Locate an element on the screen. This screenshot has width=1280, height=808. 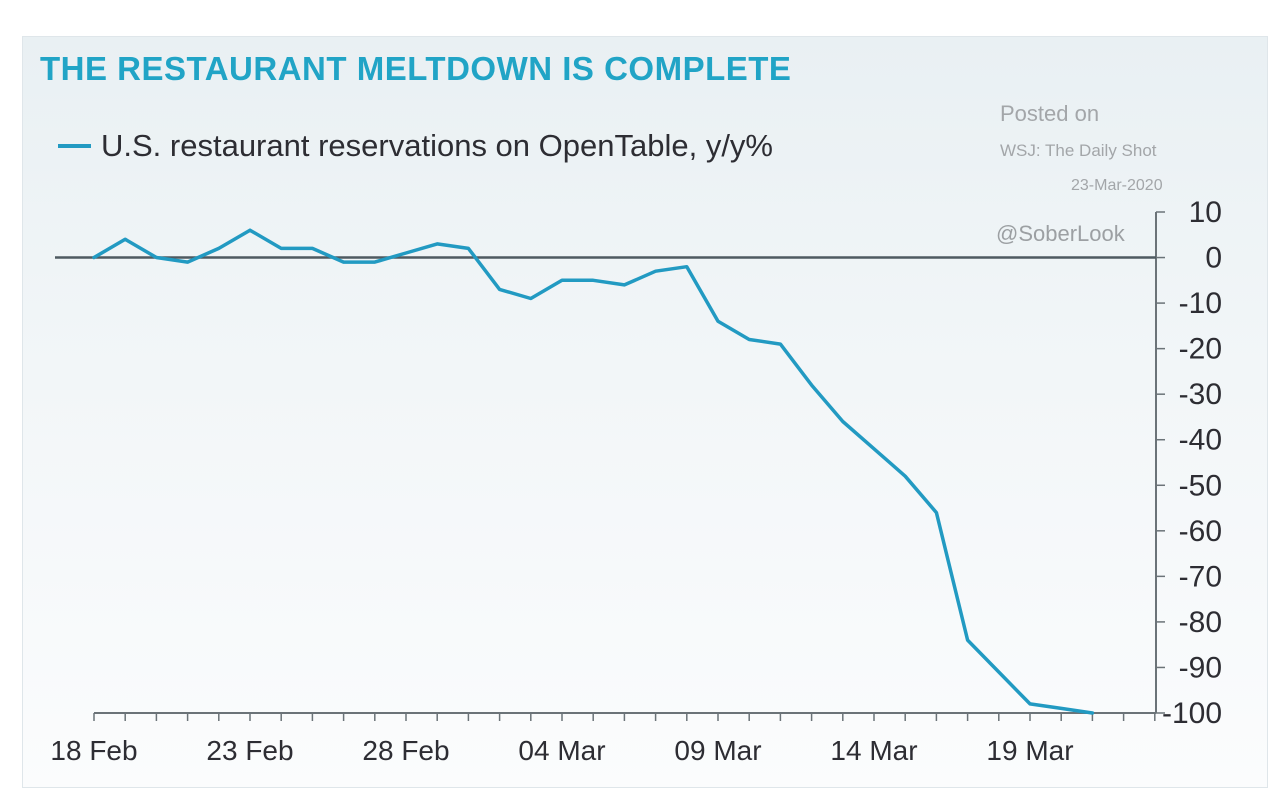
x-tick-label: 09 Mar is located at coordinates (717, 750).